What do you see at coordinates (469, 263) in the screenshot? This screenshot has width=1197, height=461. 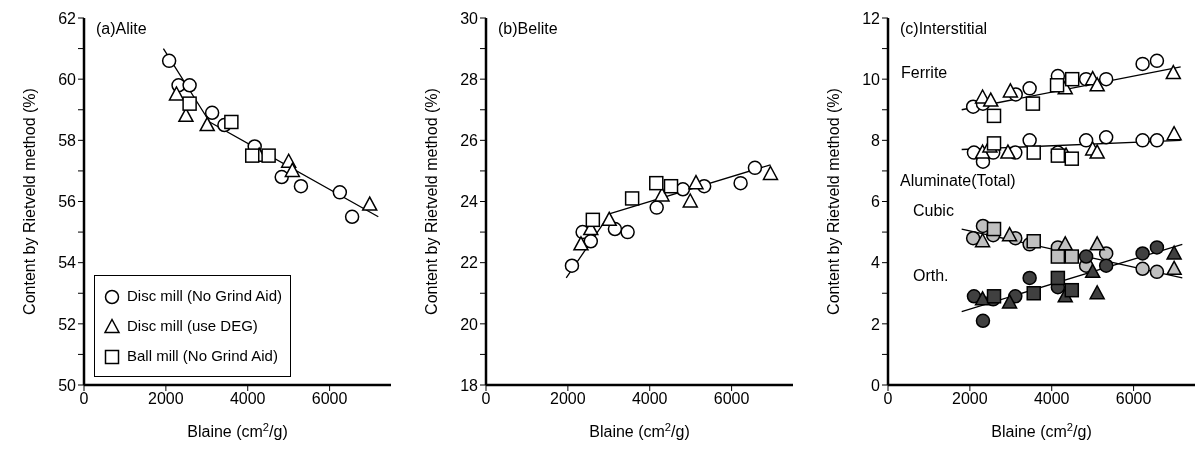 I see `y-tick-label: 22` at bounding box center [469, 263].